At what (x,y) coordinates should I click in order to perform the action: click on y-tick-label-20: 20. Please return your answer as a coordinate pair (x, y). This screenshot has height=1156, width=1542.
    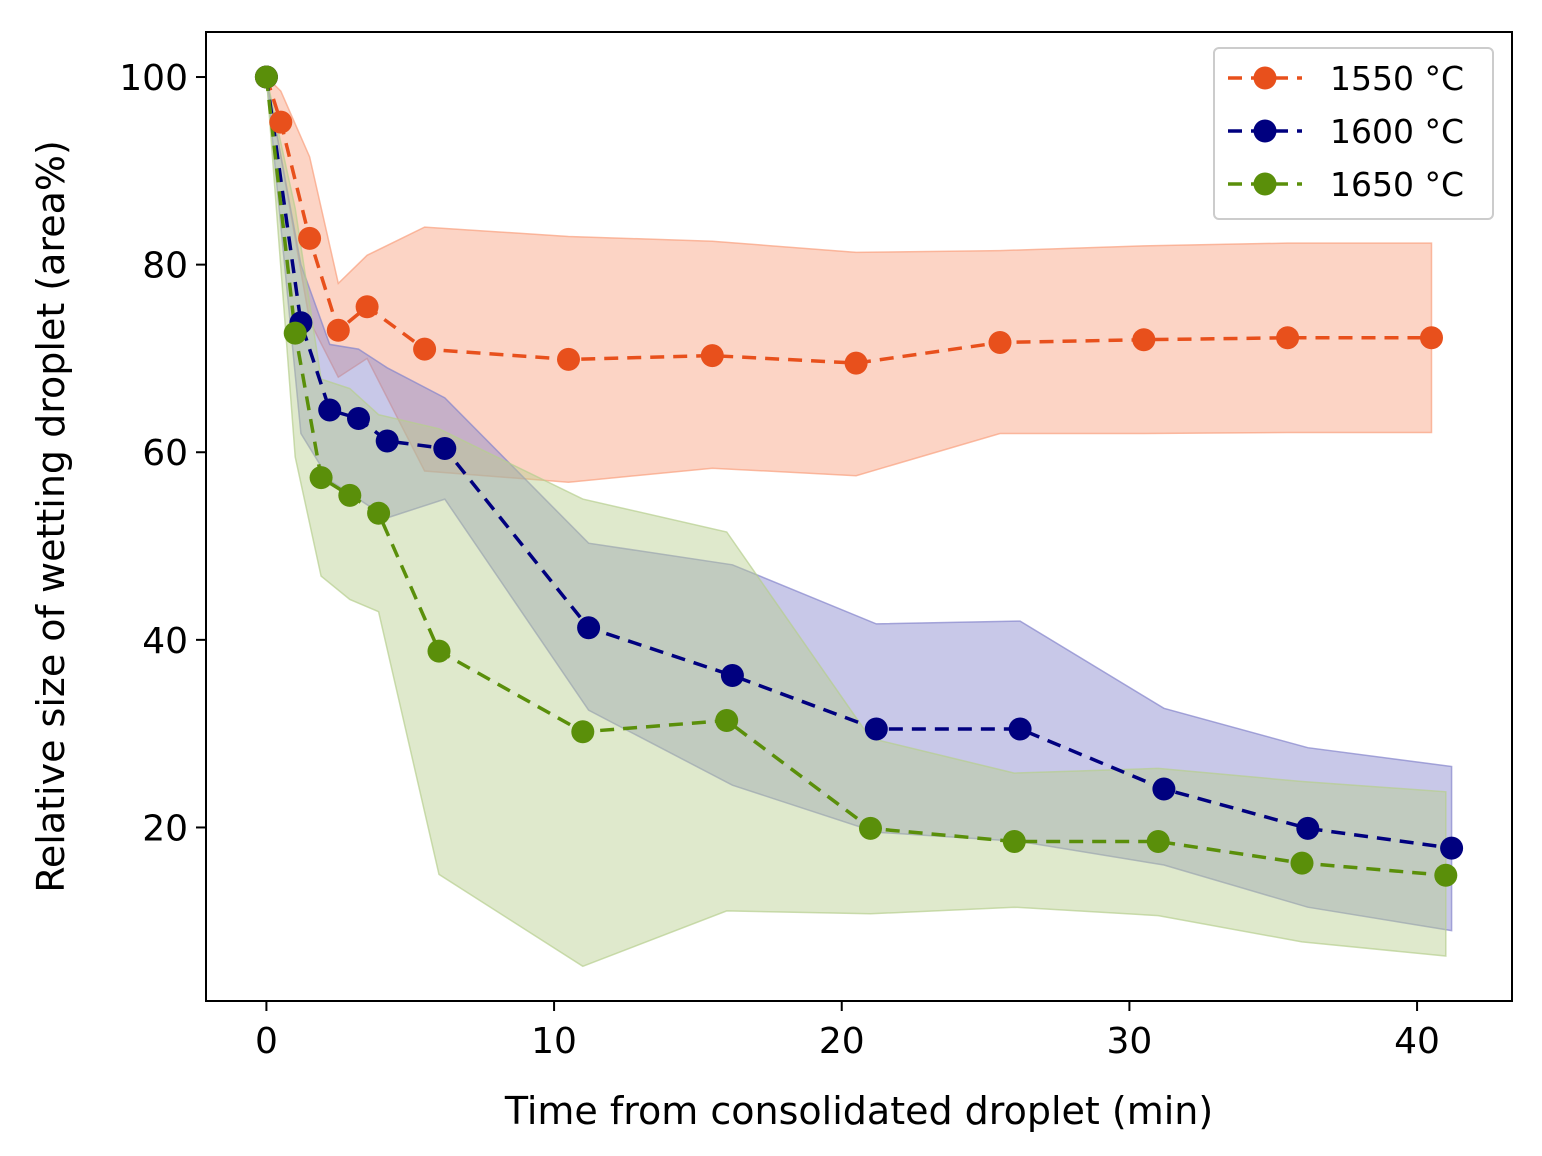
    Looking at the image, I should click on (165, 828).